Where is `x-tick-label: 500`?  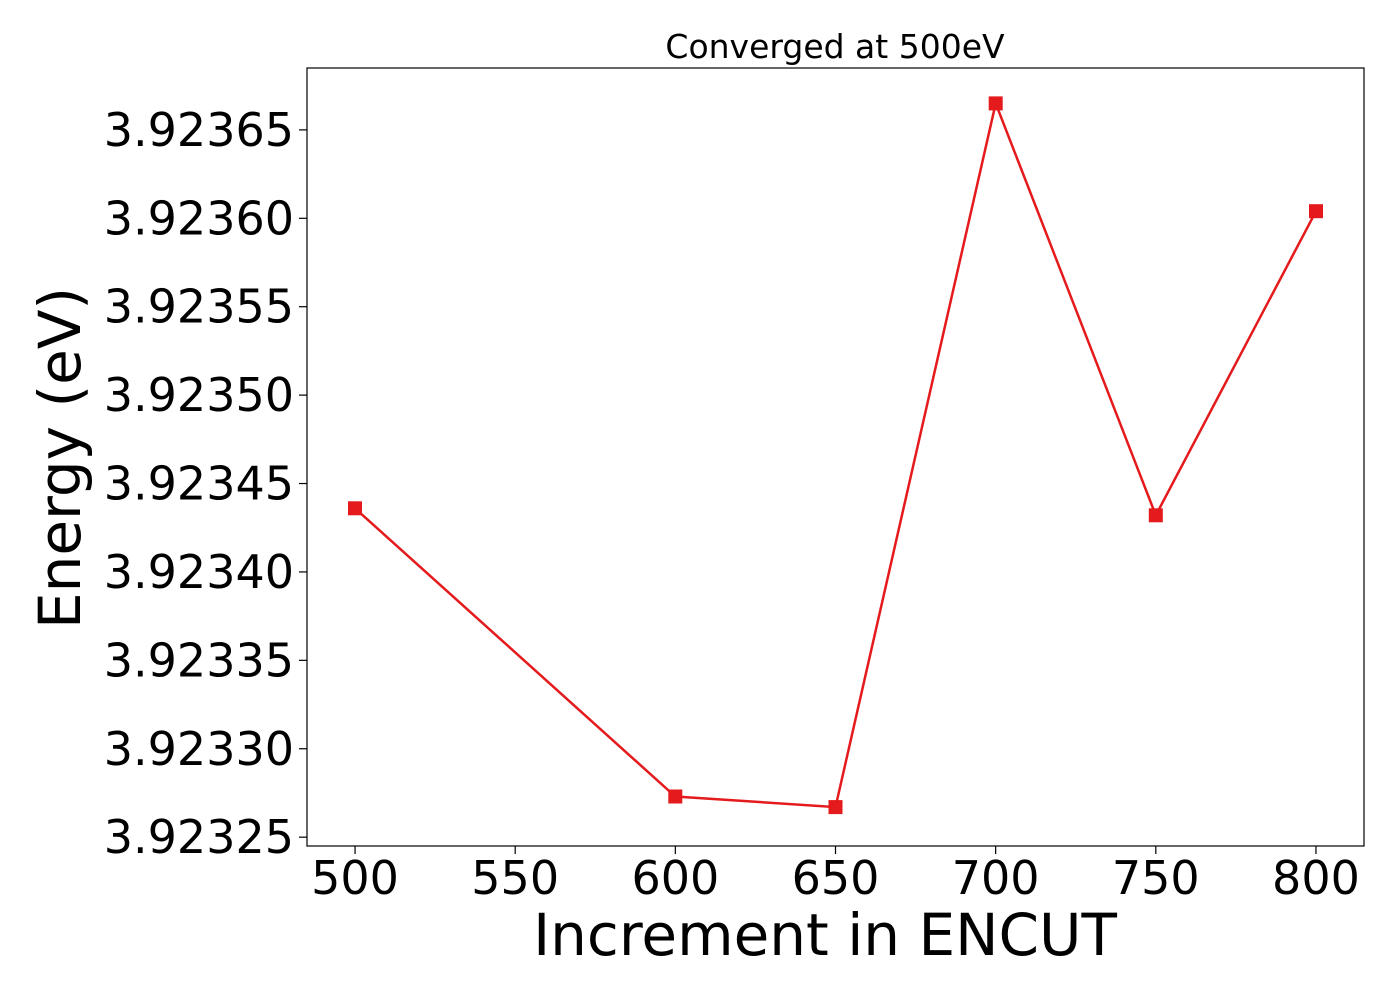
x-tick-label: 500 is located at coordinates (355, 878).